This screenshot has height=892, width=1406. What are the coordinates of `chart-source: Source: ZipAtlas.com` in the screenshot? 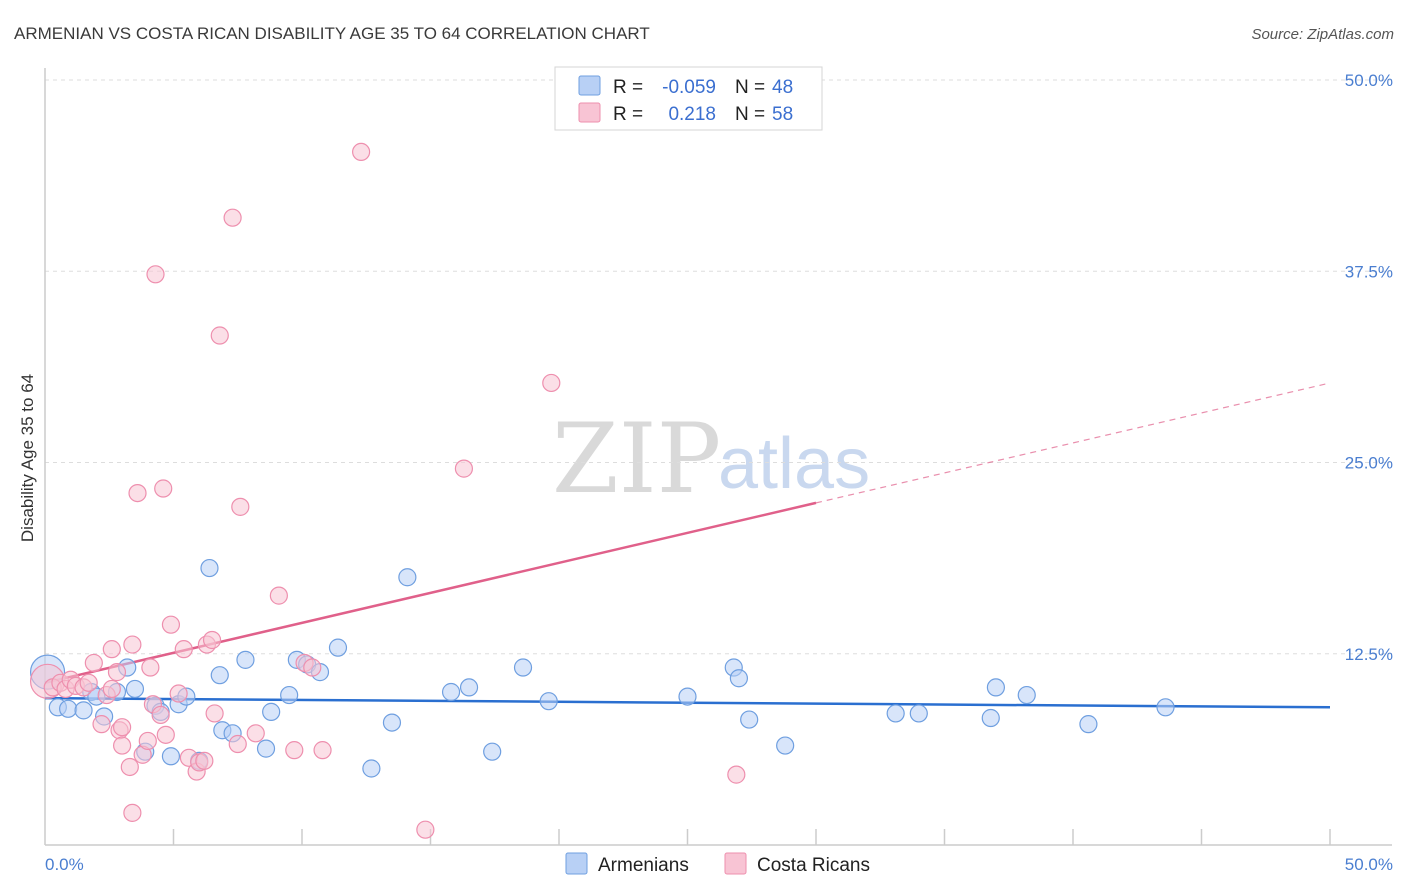 It's located at (1322, 34).